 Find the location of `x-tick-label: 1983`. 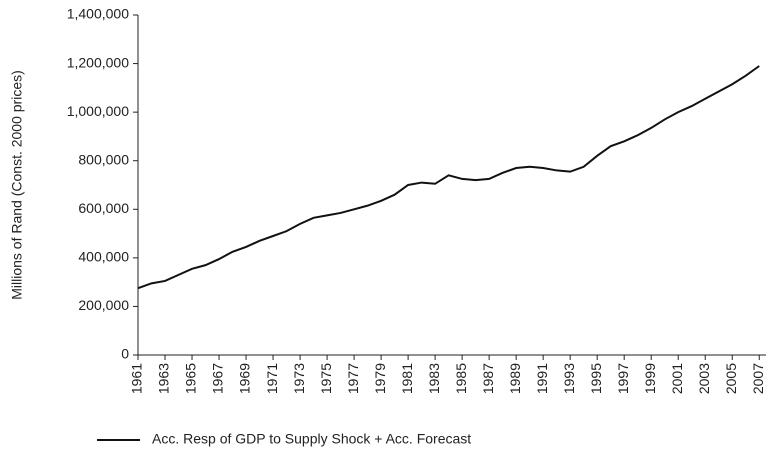

x-tick-label: 1983 is located at coordinates (434, 378).